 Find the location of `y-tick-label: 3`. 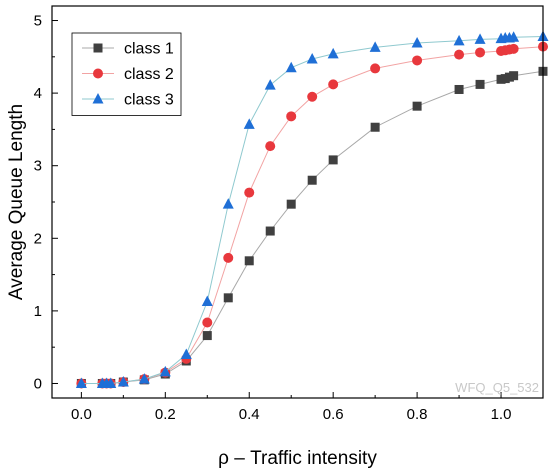

y-tick-label: 3 is located at coordinates (38, 166).